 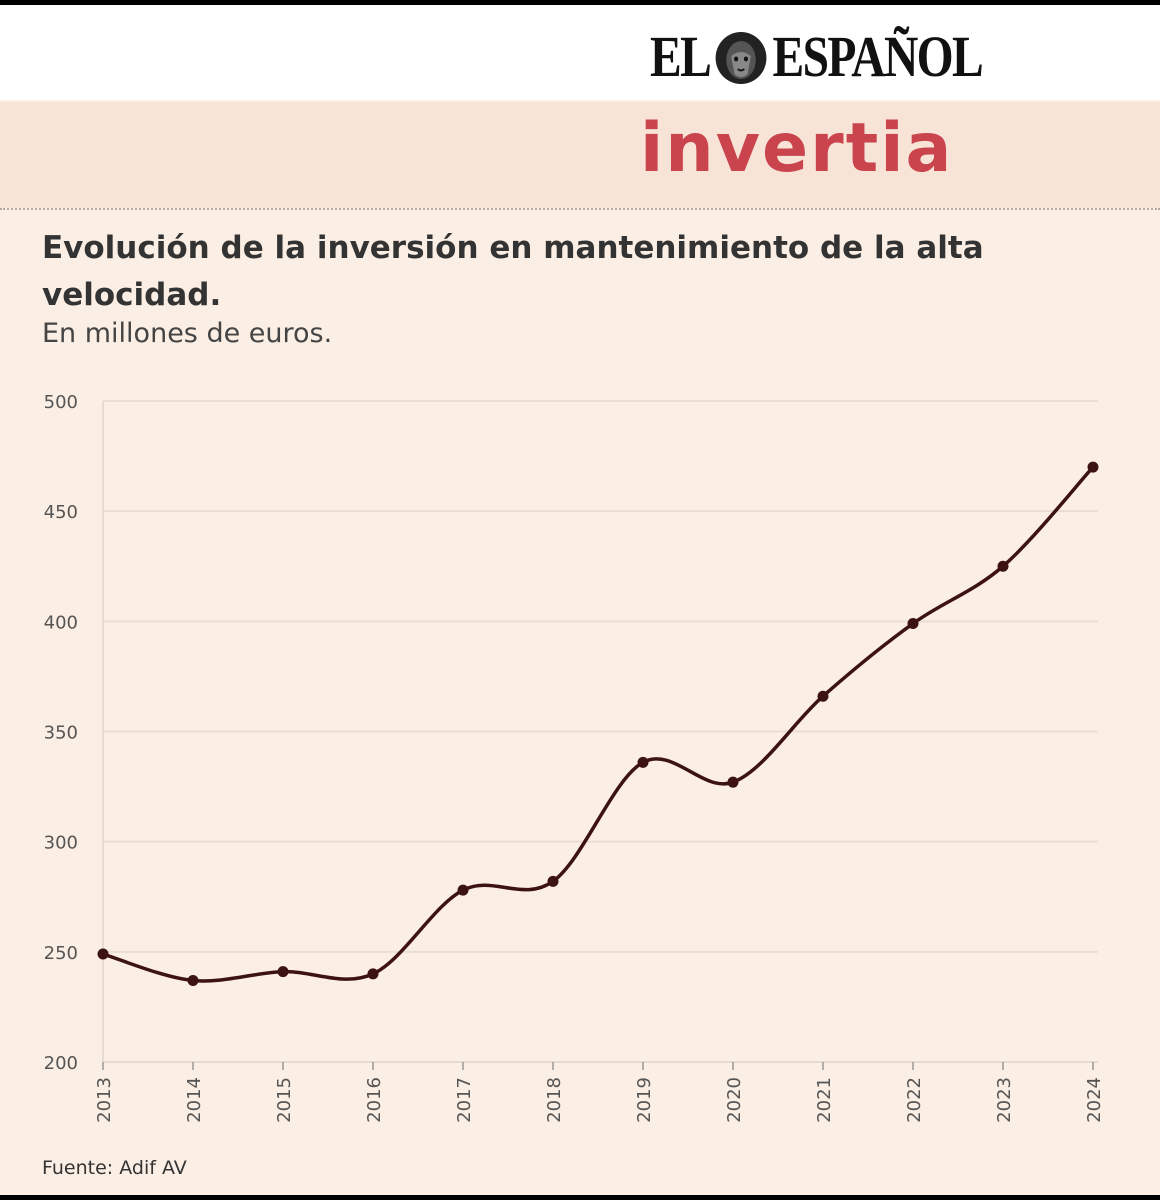 What do you see at coordinates (741, 56) in the screenshot?
I see `lion-head-icon` at bounding box center [741, 56].